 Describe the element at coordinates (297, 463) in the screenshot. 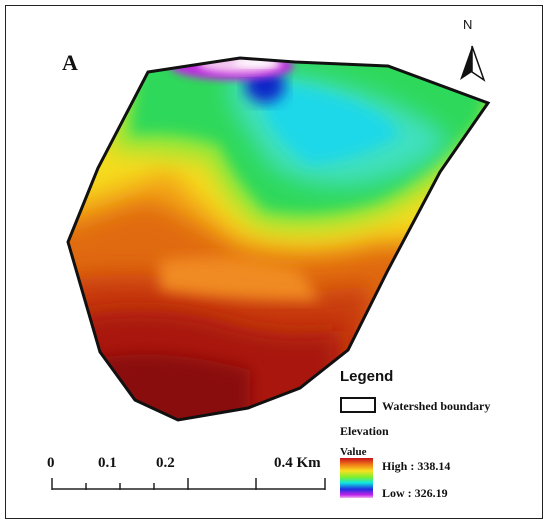

I see `scale-label-0.4km: 0.4 Km` at that location.